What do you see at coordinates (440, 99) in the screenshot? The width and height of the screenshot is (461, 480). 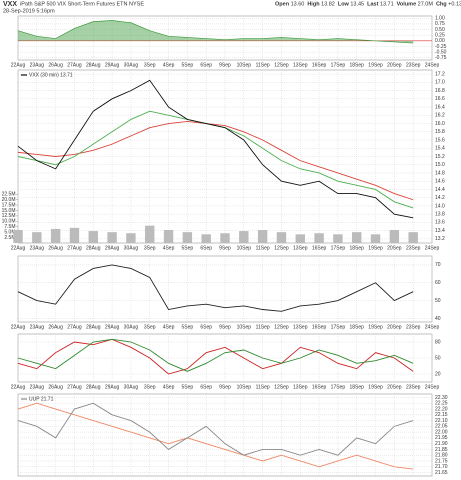 I see `y-tick-label: 16.6` at bounding box center [440, 99].